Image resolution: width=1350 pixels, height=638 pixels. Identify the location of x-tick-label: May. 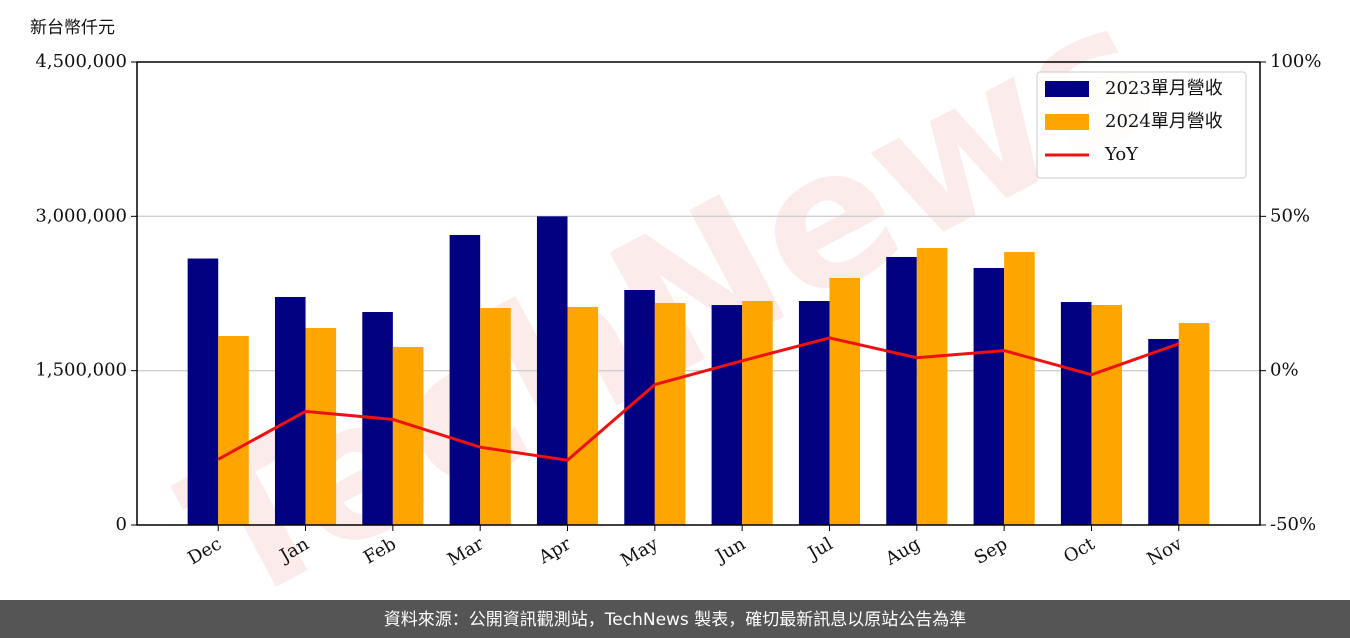
(639, 552).